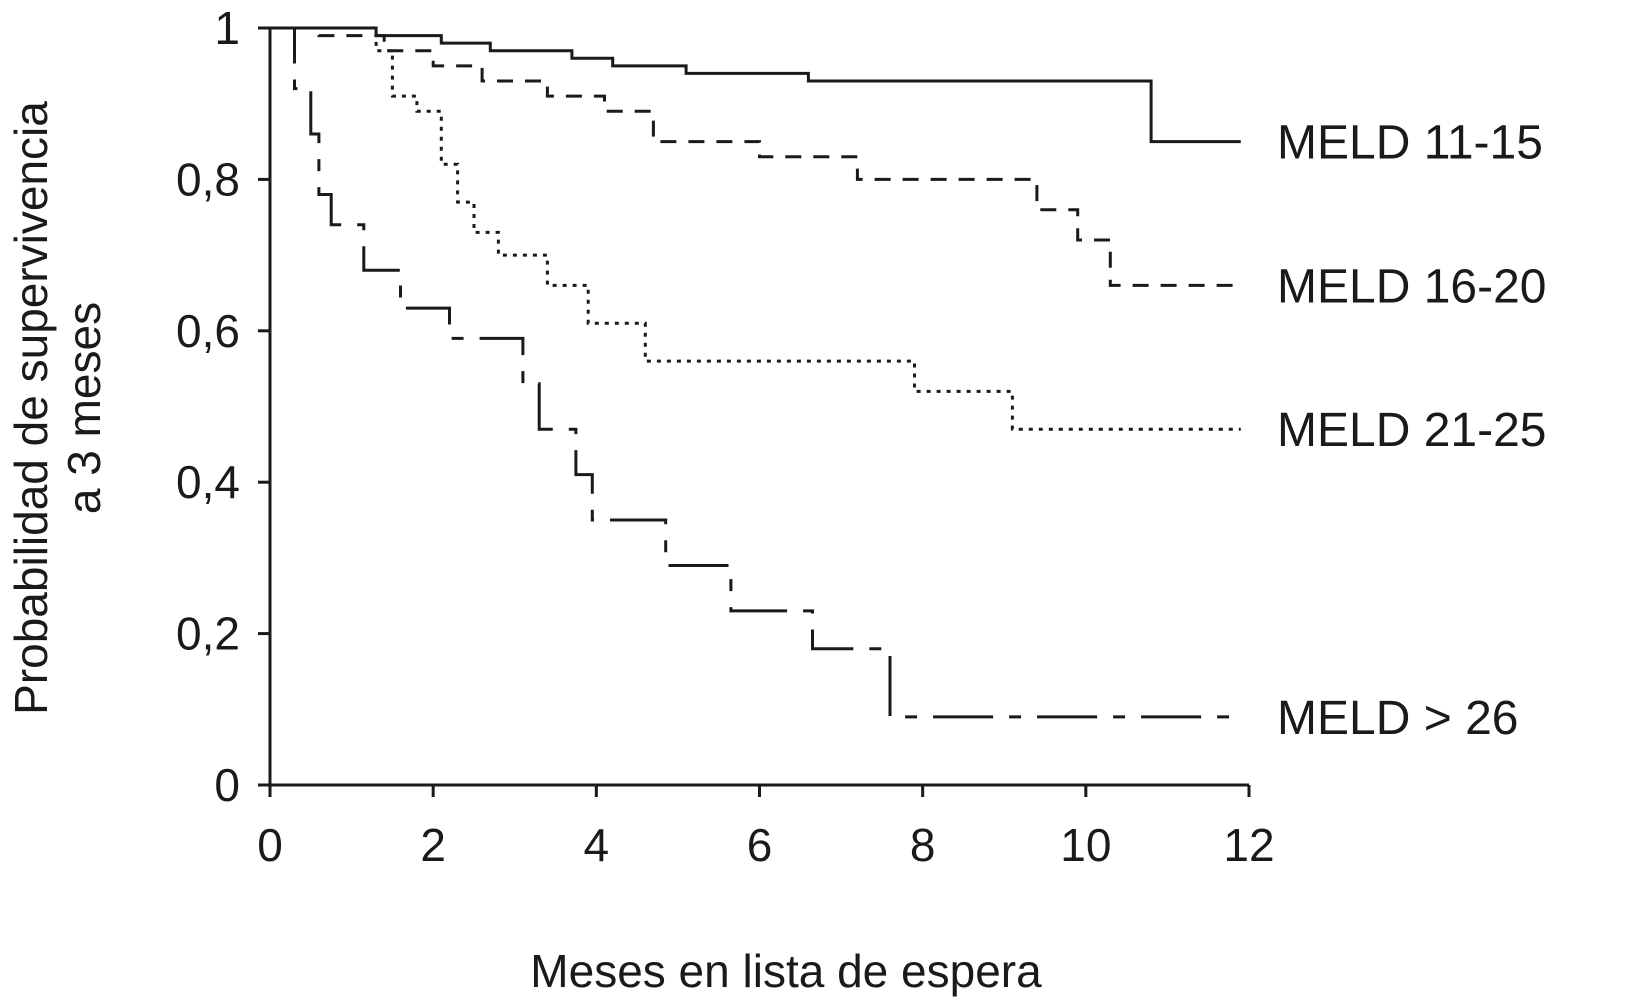  What do you see at coordinates (270, 845) in the screenshot?
I see `x-tick-label: 0` at bounding box center [270, 845].